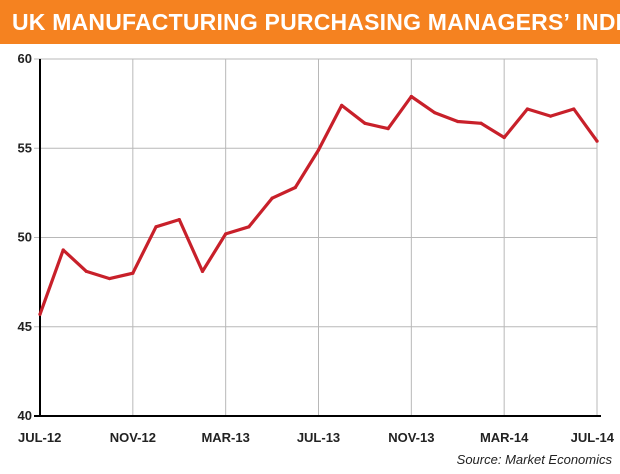 The width and height of the screenshot is (620, 474). I want to click on y-axis-tick-labels: 40 45 50 55 60, so click(25, 237).